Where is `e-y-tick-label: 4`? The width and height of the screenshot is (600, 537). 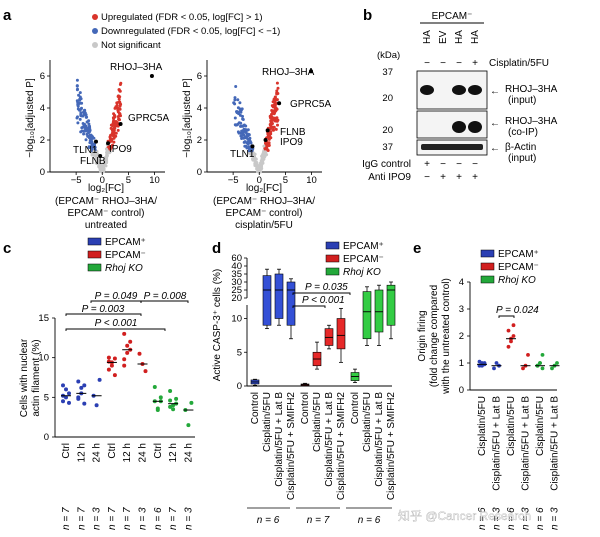 e-y-tick-label: 4 is located at coordinates (461, 282).